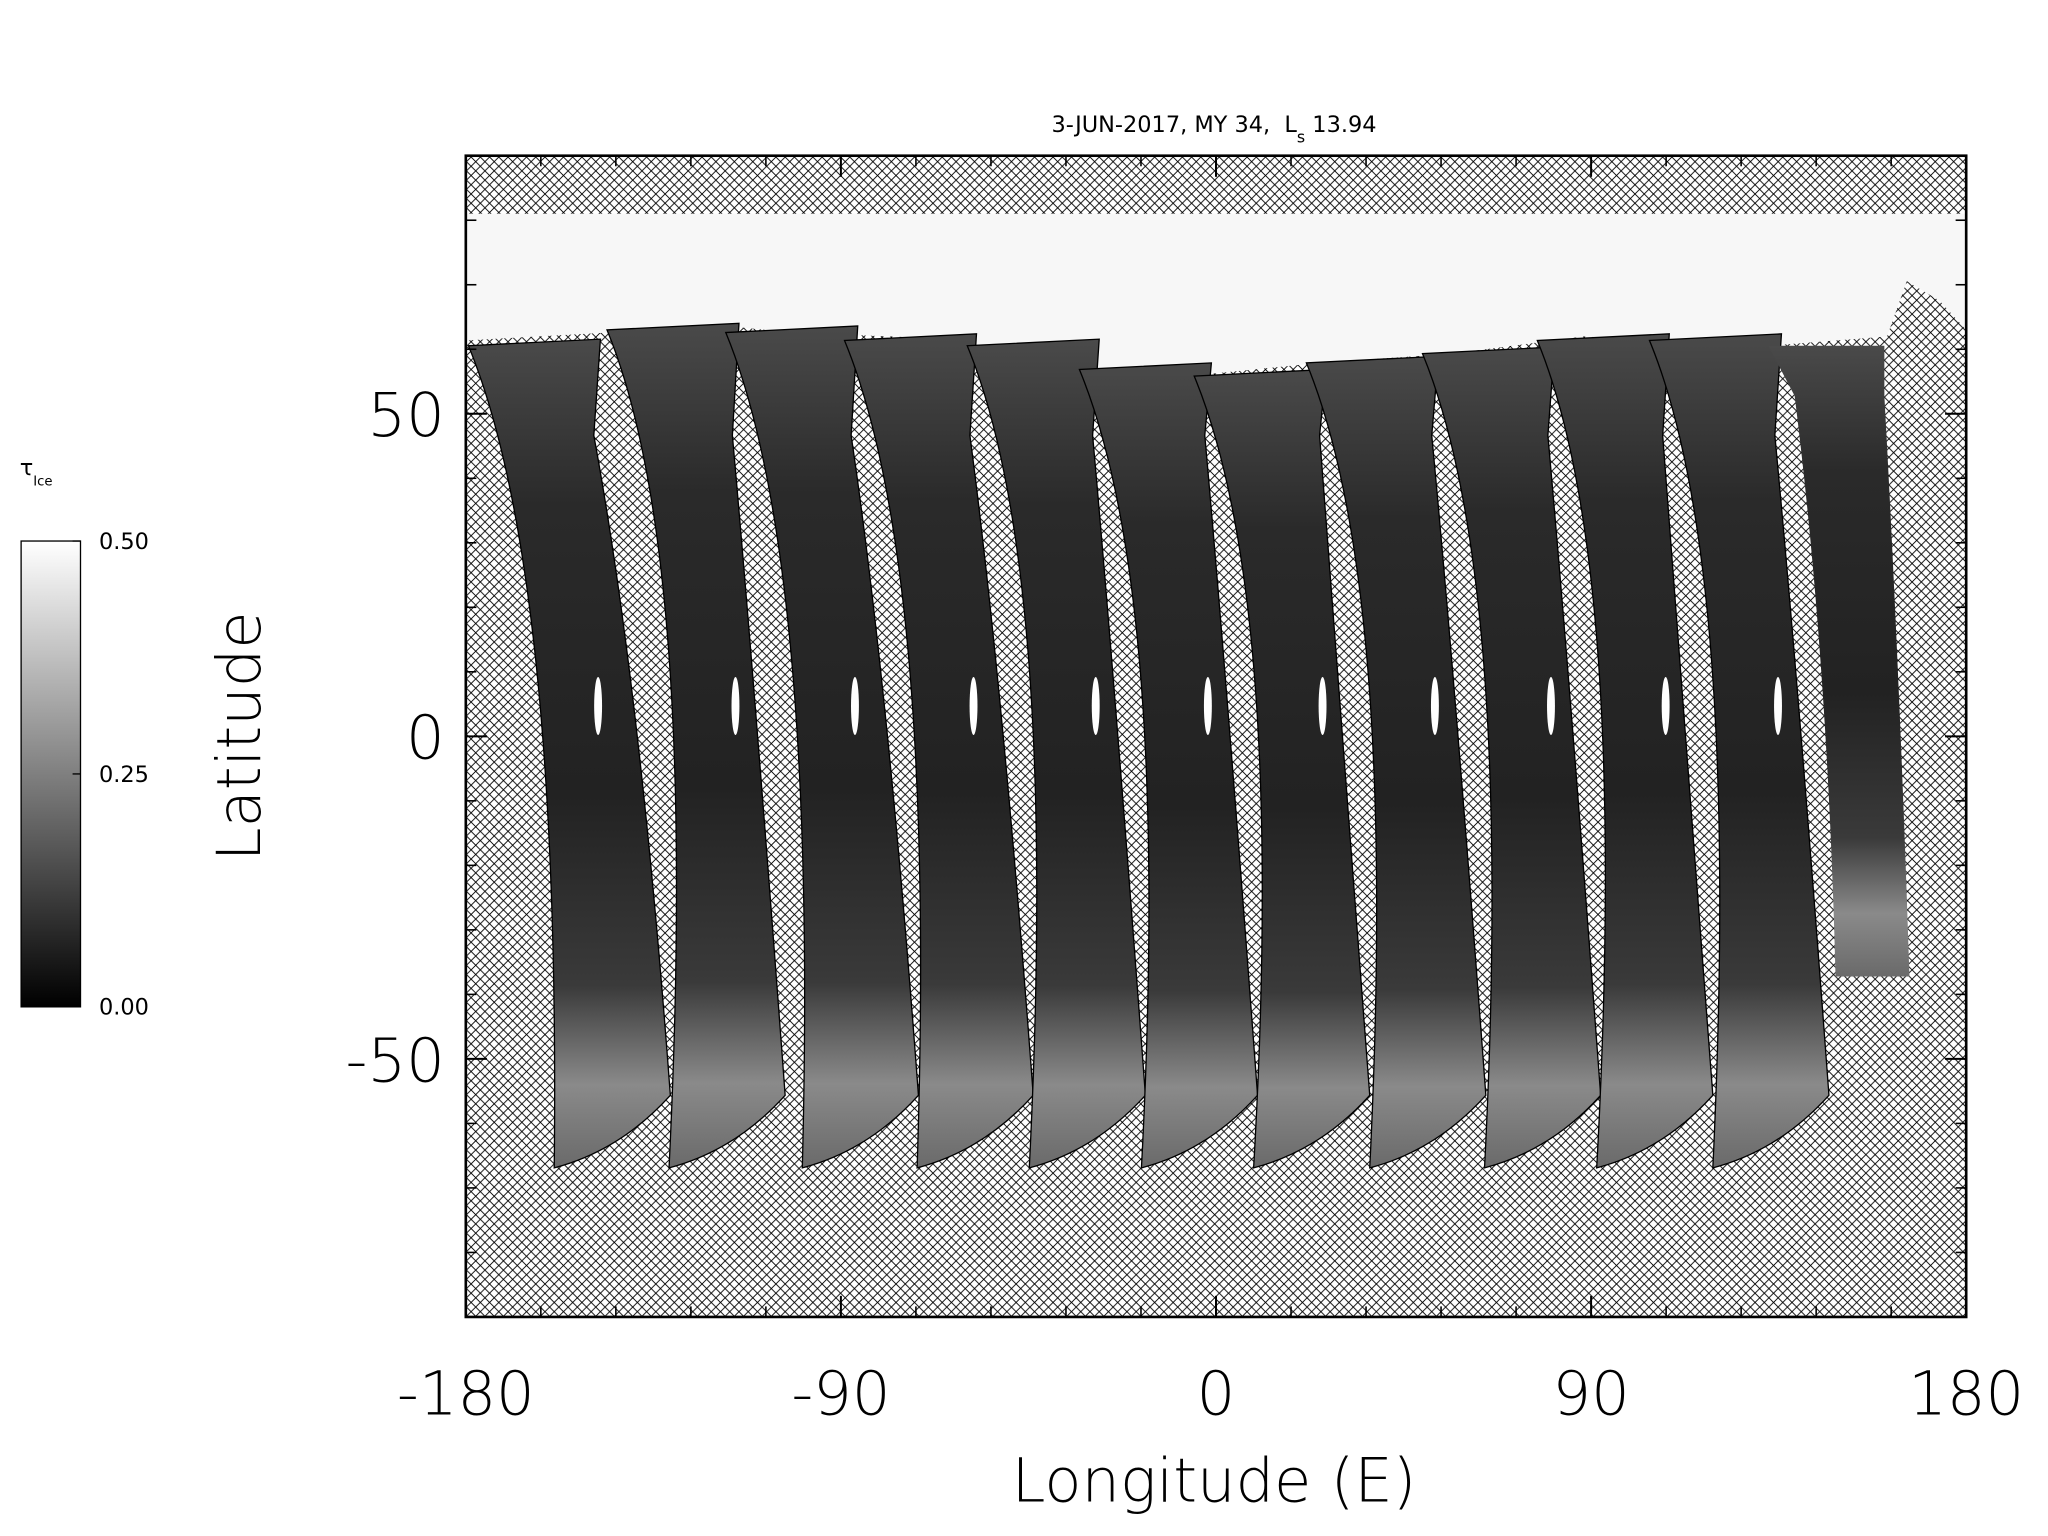 The height and width of the screenshot is (1536, 2048). Describe the element at coordinates (1216, 1395) in the screenshot. I see `x-tick-label: 0` at that location.